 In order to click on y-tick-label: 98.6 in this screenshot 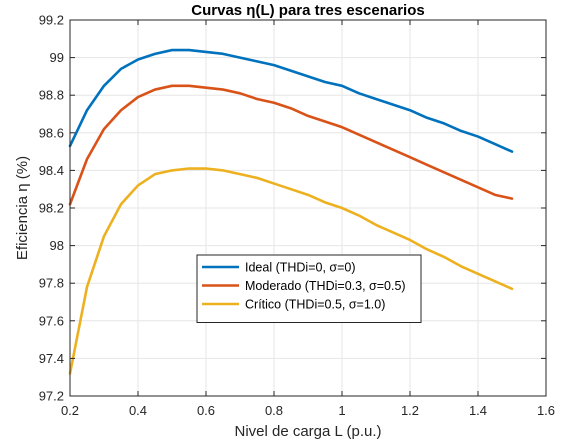, I will do `click(51, 132)`.